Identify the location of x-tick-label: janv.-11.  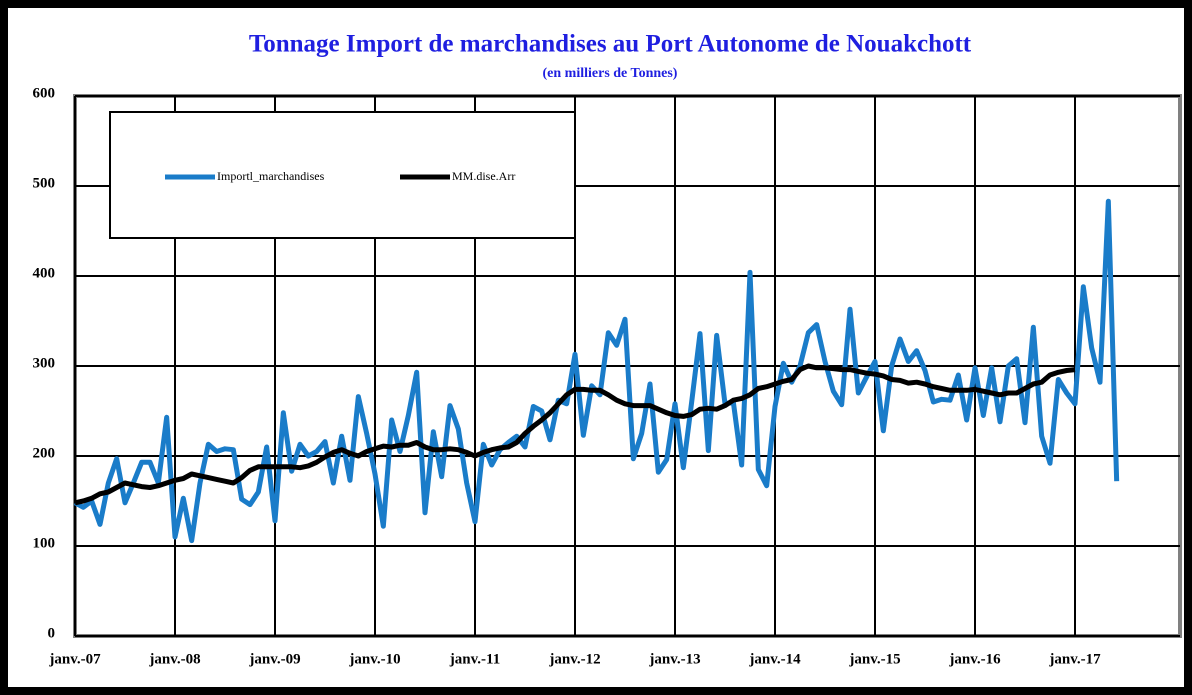
(474, 659).